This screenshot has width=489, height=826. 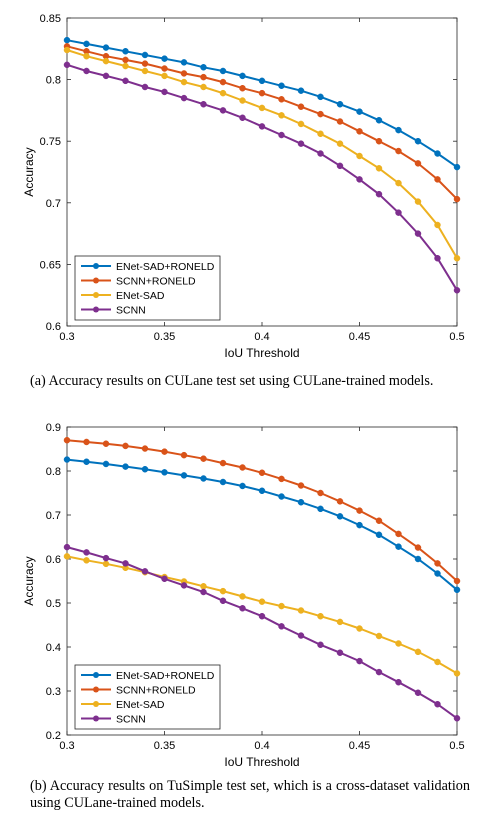 I want to click on y-tick-label: 0.75, so click(x=50, y=142).